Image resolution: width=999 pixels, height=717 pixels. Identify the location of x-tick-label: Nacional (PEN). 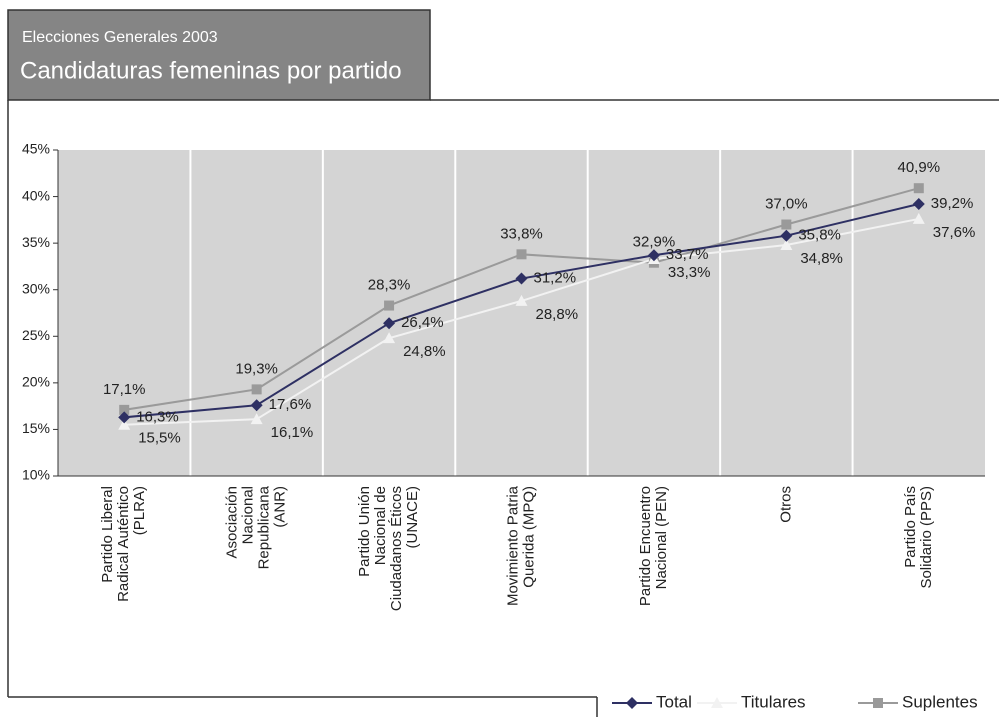
(661, 537).